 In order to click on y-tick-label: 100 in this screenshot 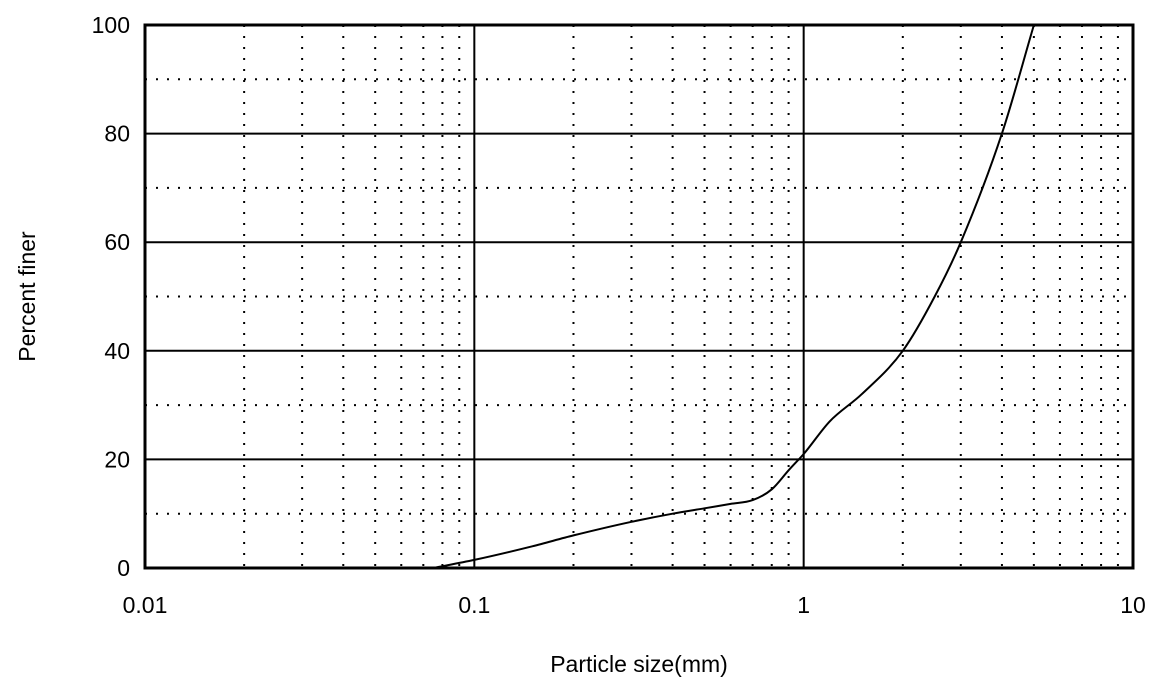, I will do `click(111, 25)`.